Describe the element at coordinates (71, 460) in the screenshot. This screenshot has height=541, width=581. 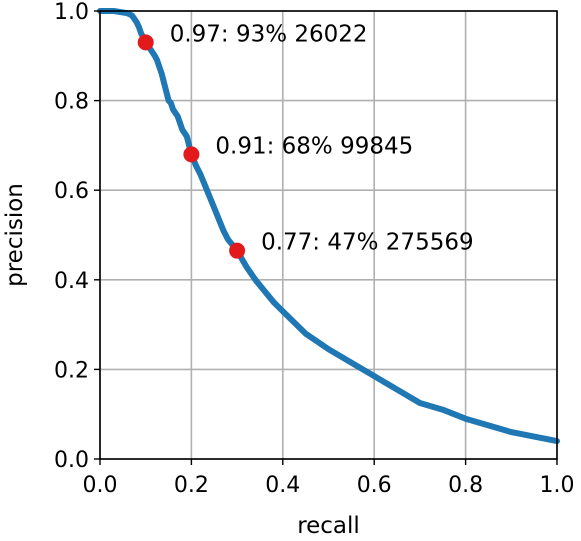
I see `y-tick-label: 0.0` at that location.